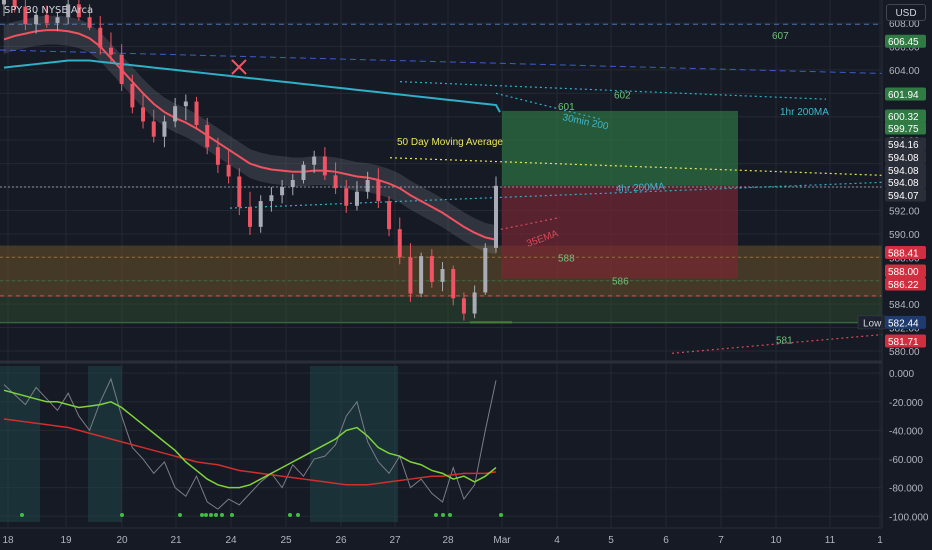  I want to click on level-label-602: 602, so click(622, 96).